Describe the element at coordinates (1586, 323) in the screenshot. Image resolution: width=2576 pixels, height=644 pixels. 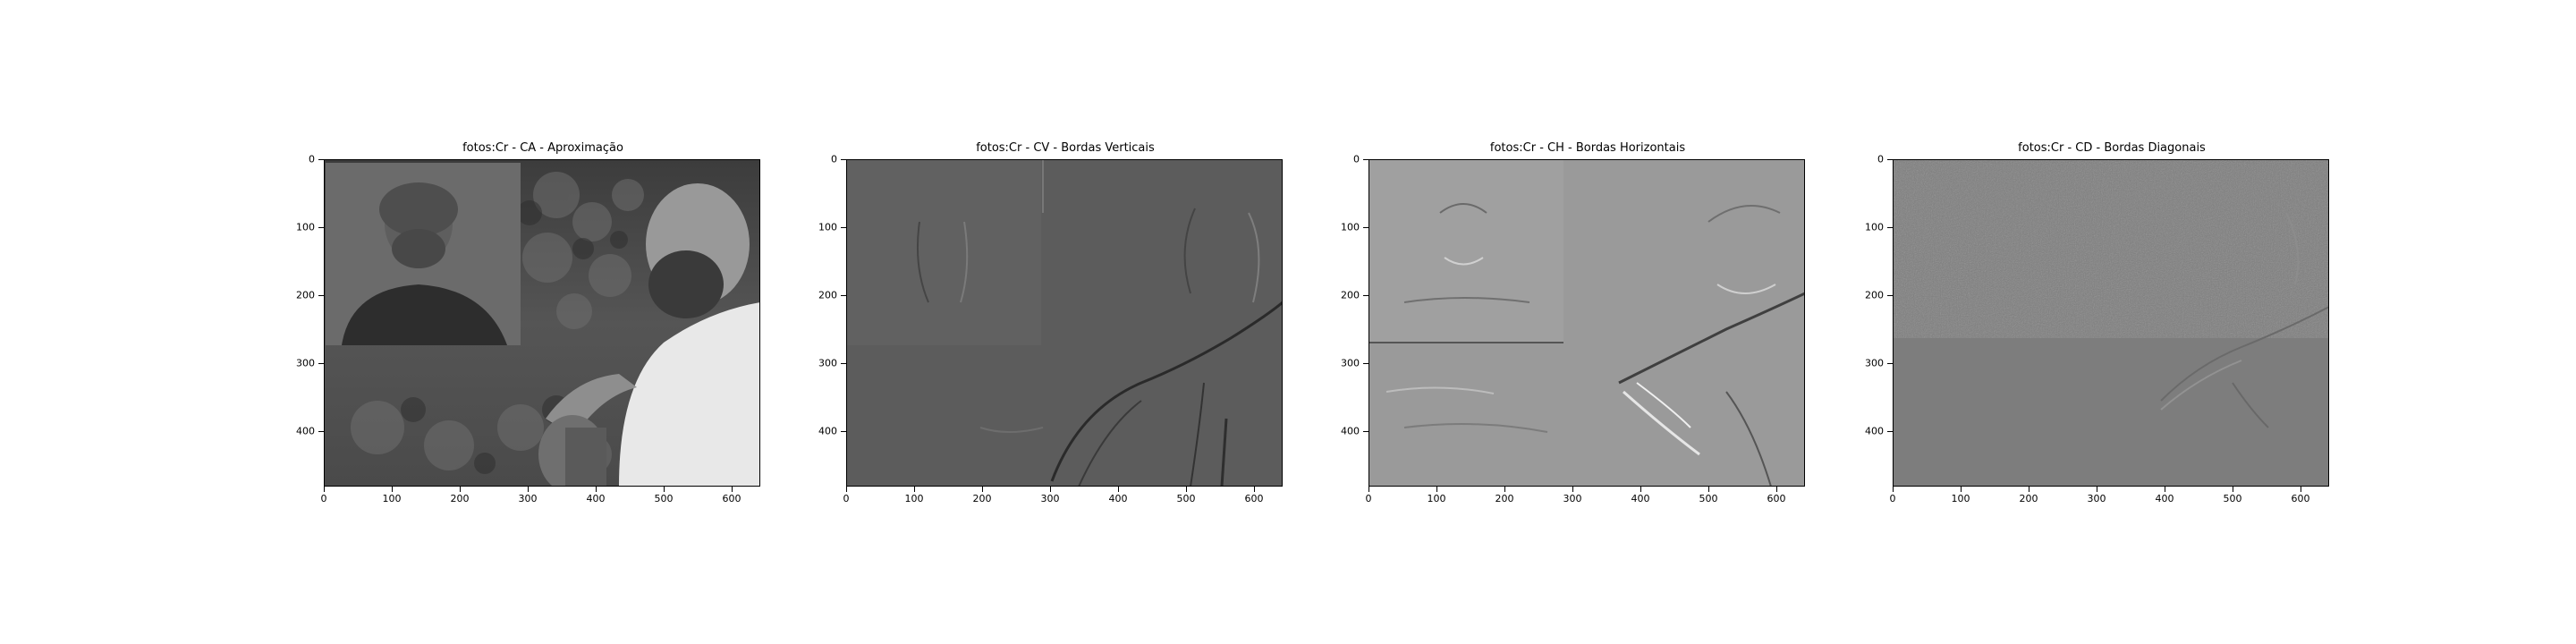
I see `horizontal-edges-image` at that location.